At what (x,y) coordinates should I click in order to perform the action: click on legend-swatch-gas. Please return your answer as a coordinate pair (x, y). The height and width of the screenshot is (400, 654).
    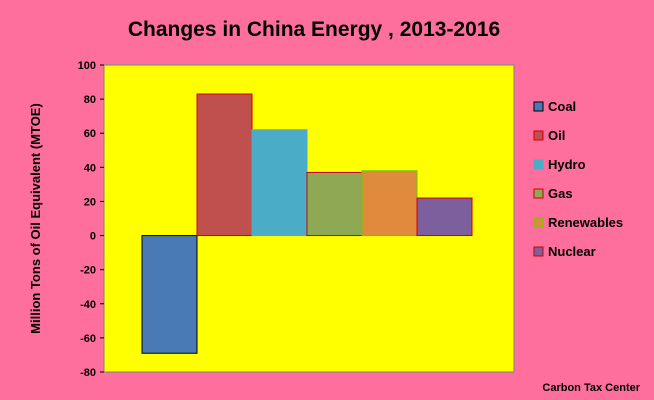
    Looking at the image, I should click on (538, 193).